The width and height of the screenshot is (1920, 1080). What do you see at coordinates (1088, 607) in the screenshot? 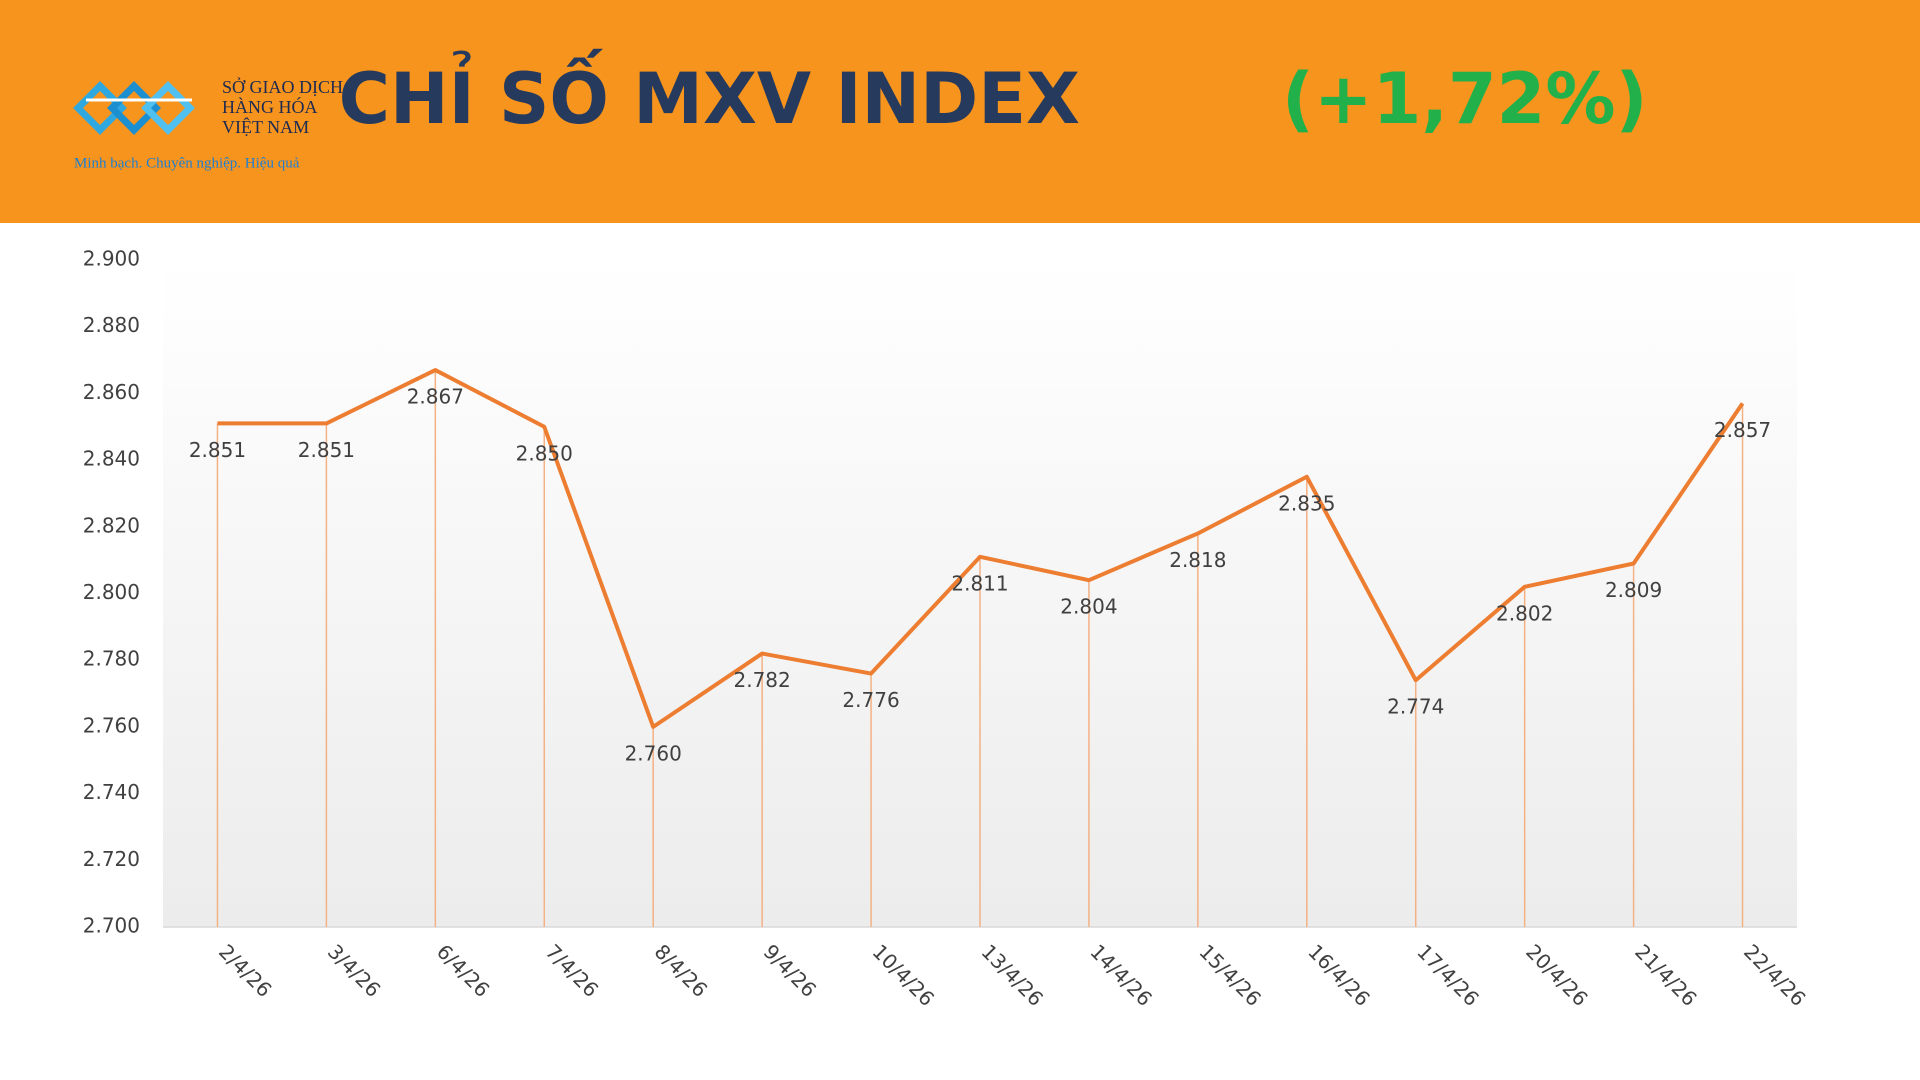
I see `data-label: 2.804` at bounding box center [1088, 607].